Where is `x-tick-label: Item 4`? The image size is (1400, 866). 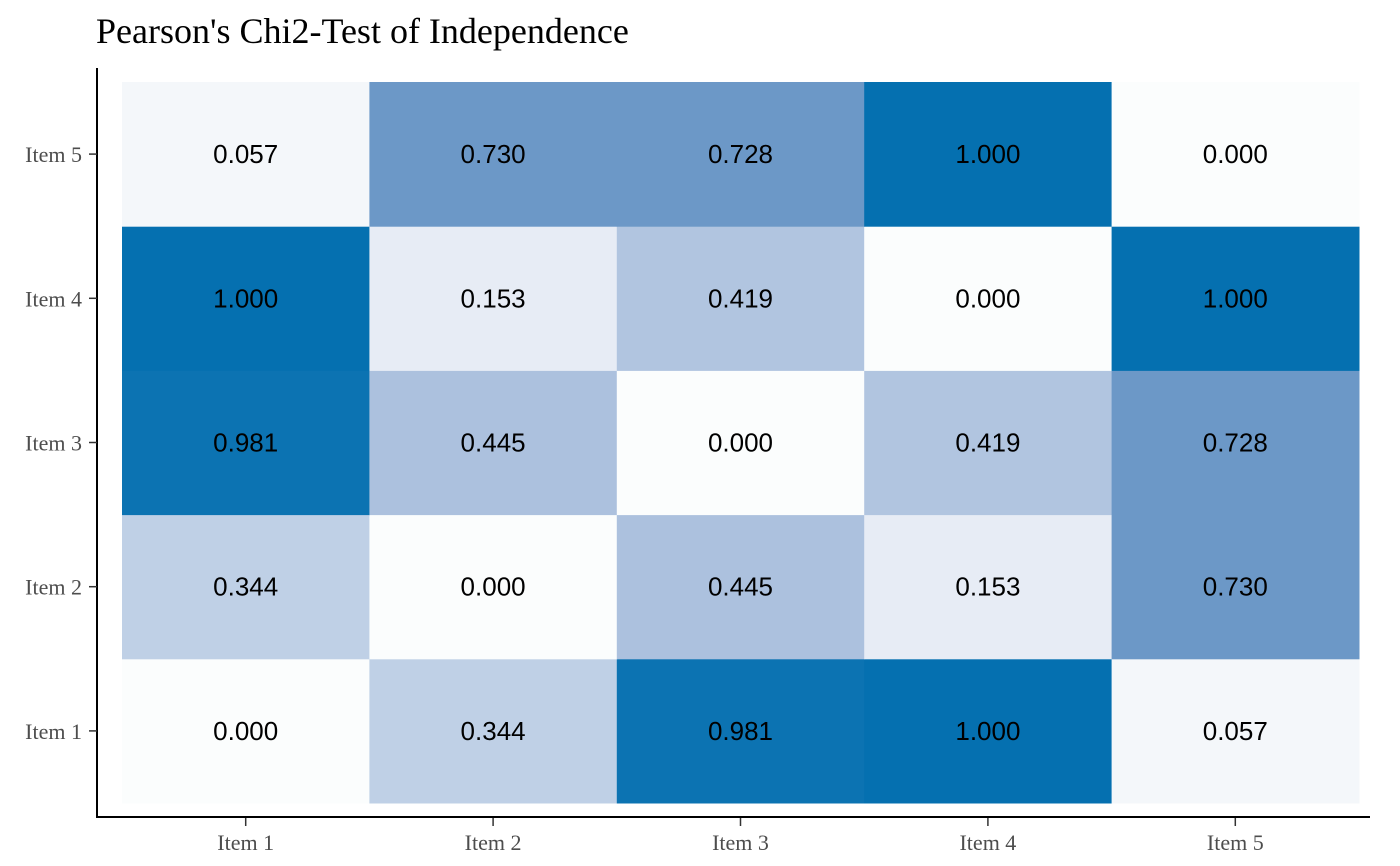 x-tick-label: Item 4 is located at coordinates (987, 842).